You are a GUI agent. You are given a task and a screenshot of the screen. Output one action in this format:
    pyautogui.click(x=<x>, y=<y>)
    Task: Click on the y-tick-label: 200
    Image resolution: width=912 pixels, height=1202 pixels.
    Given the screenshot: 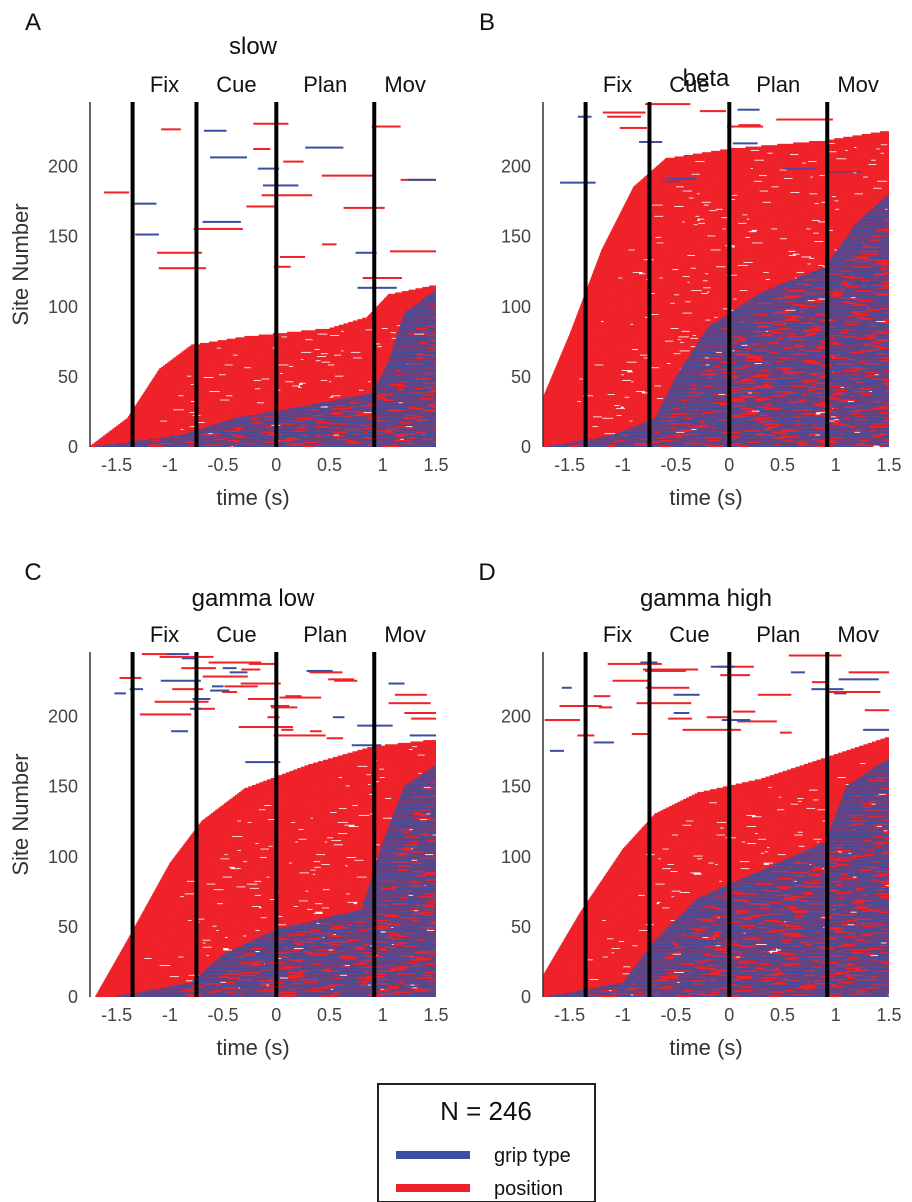 What is the action you would take?
    pyautogui.click(x=63, y=717)
    